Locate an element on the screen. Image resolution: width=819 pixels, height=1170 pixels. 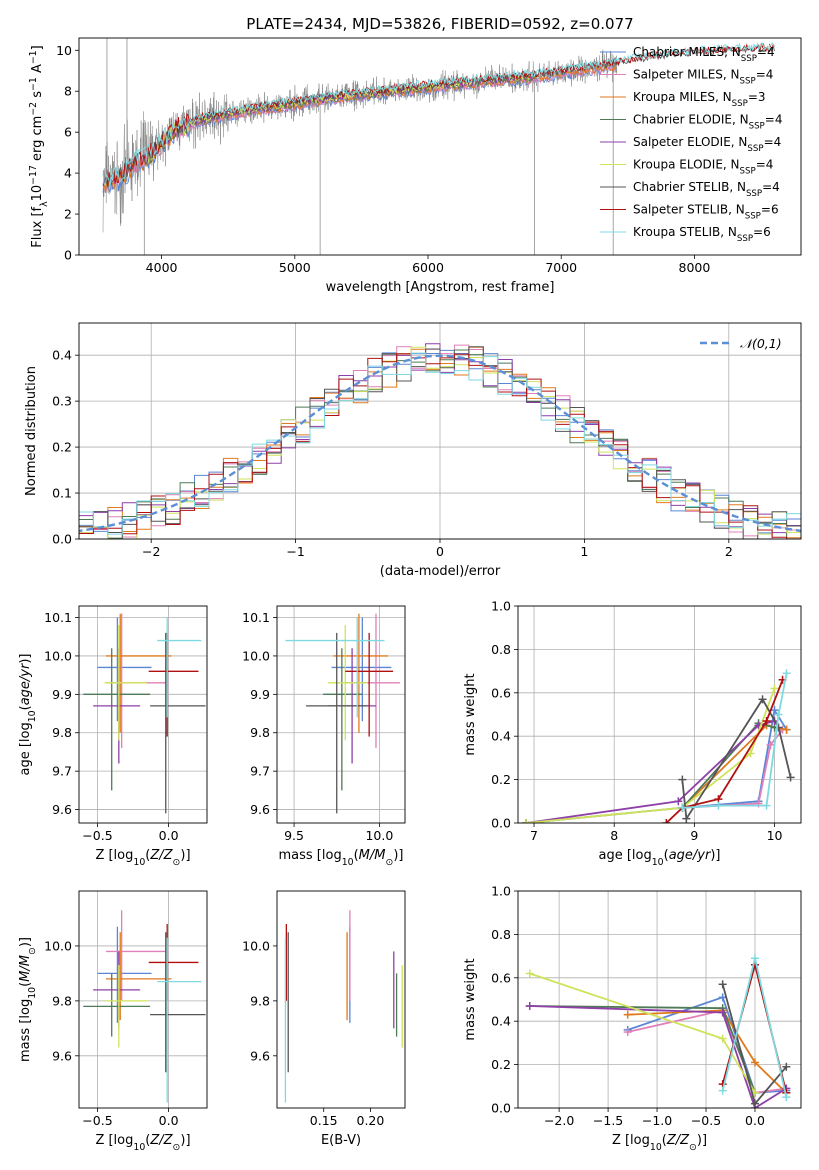
model-line is located at coordinates (341, 115).